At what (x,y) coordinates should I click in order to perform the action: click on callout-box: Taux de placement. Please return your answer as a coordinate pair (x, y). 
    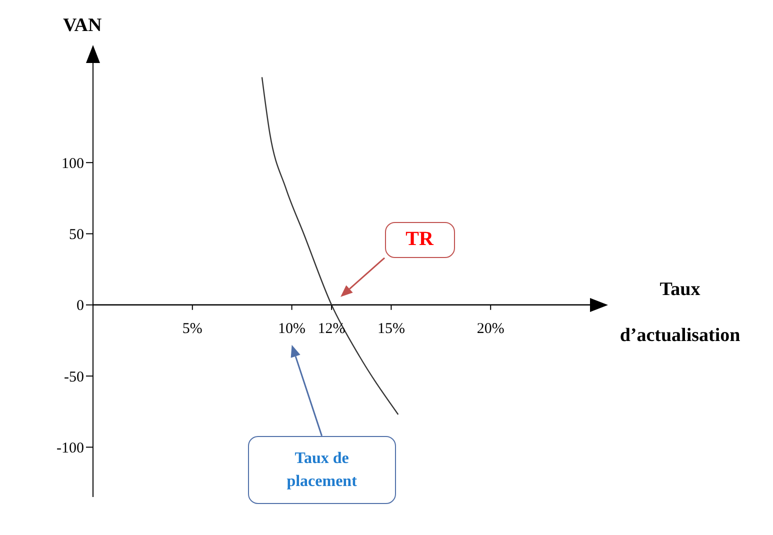
    Looking at the image, I should click on (322, 470).